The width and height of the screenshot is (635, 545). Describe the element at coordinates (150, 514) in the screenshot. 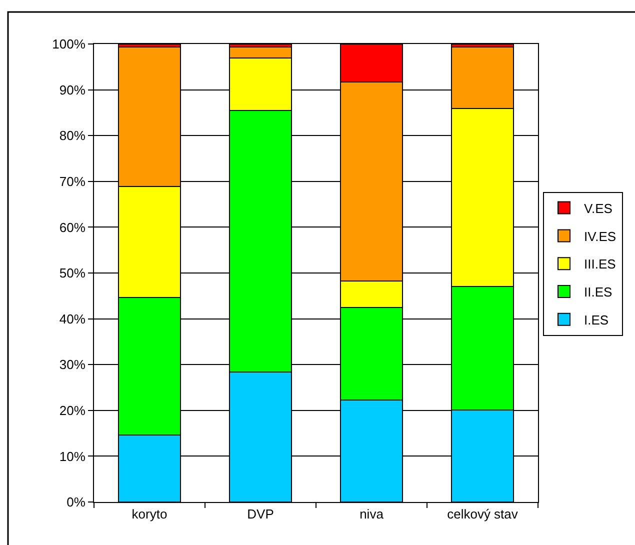

I see `x-tick-label: koryto` at that location.